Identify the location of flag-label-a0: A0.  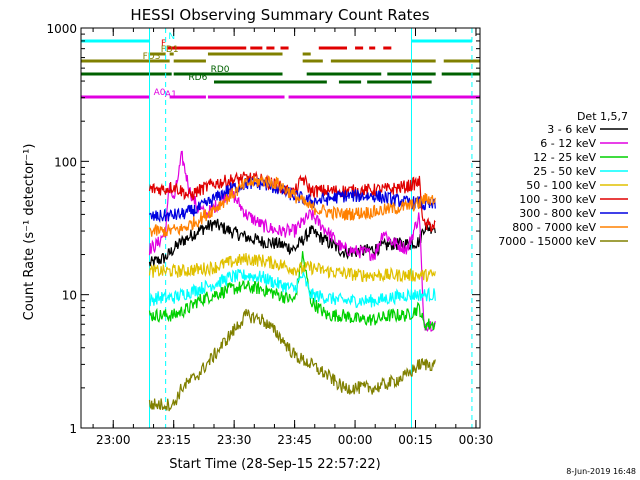
(160, 93).